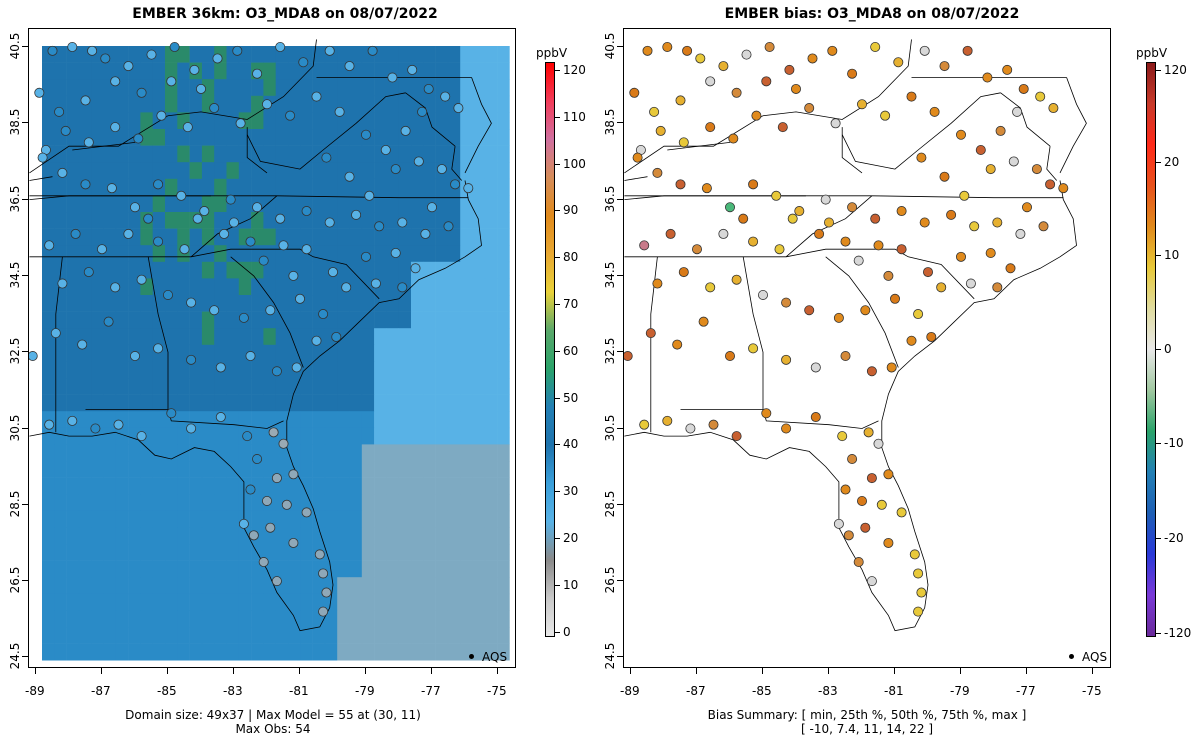 This screenshot has width=1200, height=750. I want to click on right-colorbar-tick-mark, so click(1158, 70).